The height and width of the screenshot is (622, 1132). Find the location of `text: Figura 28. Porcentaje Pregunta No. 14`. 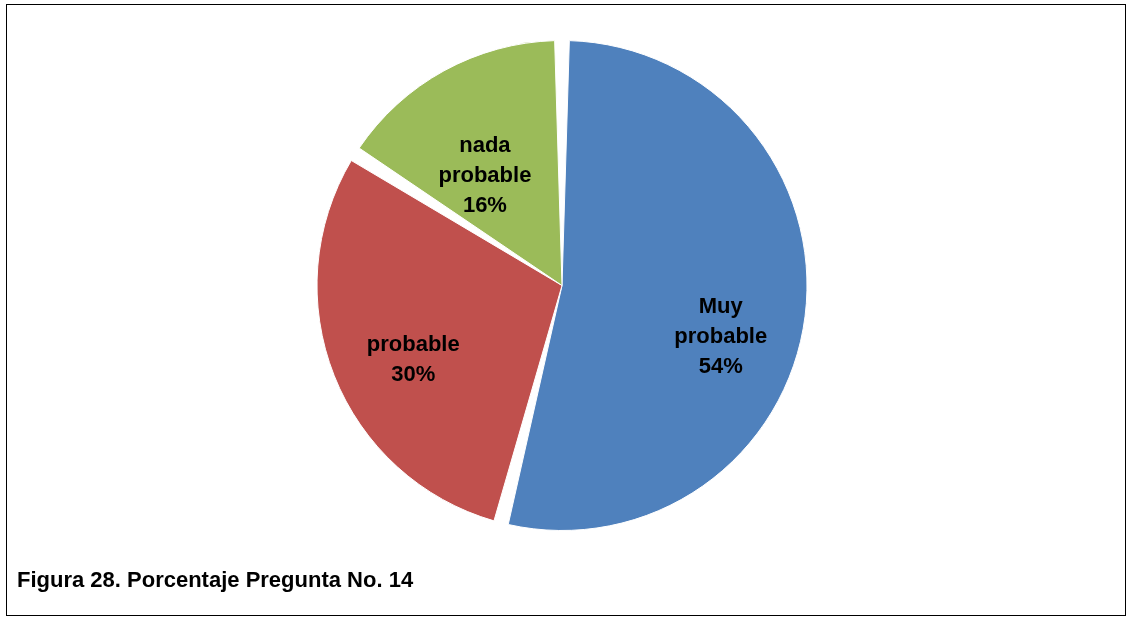

text: Figura 28. Porcentaje Pregunta No. 14 is located at coordinates (215, 579).